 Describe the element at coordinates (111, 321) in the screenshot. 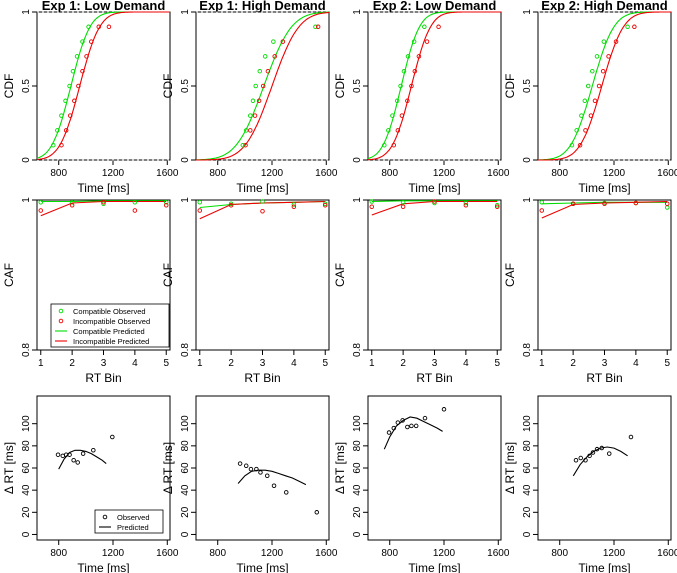

I see `legend-entry: Incompatible Observed` at that location.